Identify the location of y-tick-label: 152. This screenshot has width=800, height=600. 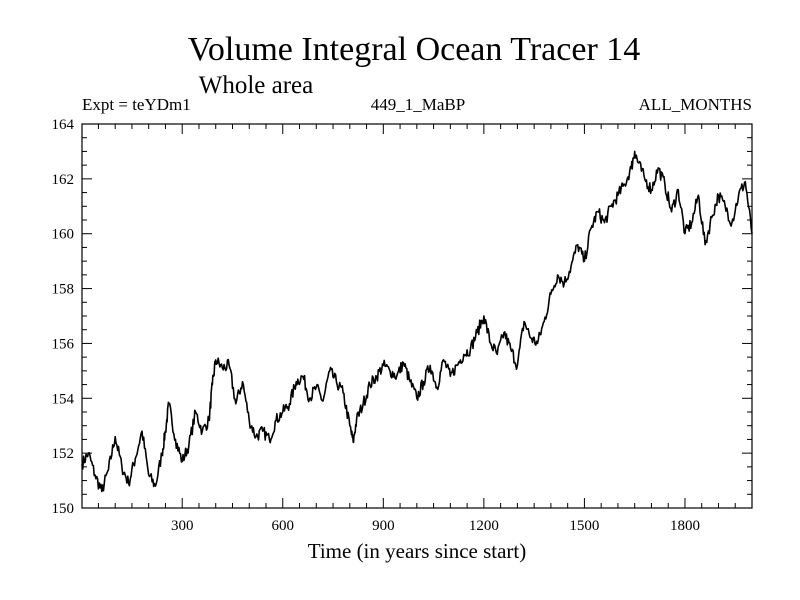
(63, 454).